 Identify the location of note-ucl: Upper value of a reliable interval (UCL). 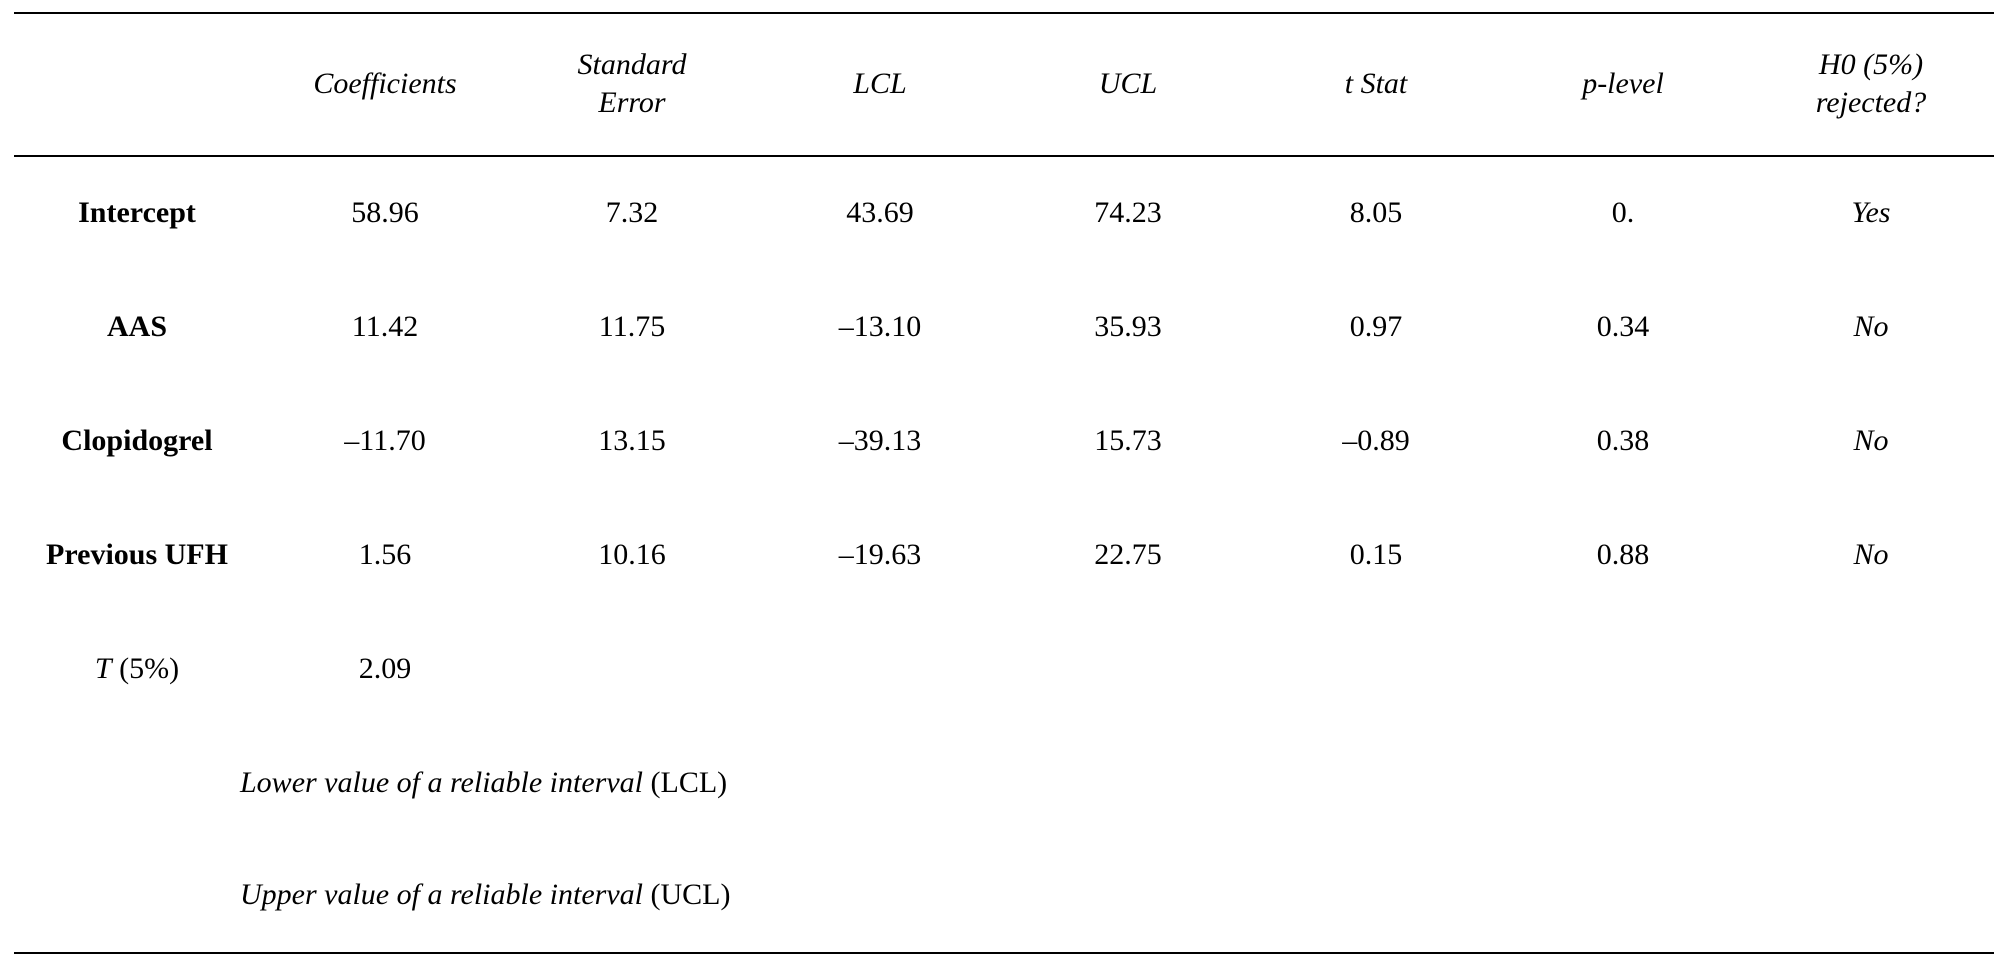
(485, 895).